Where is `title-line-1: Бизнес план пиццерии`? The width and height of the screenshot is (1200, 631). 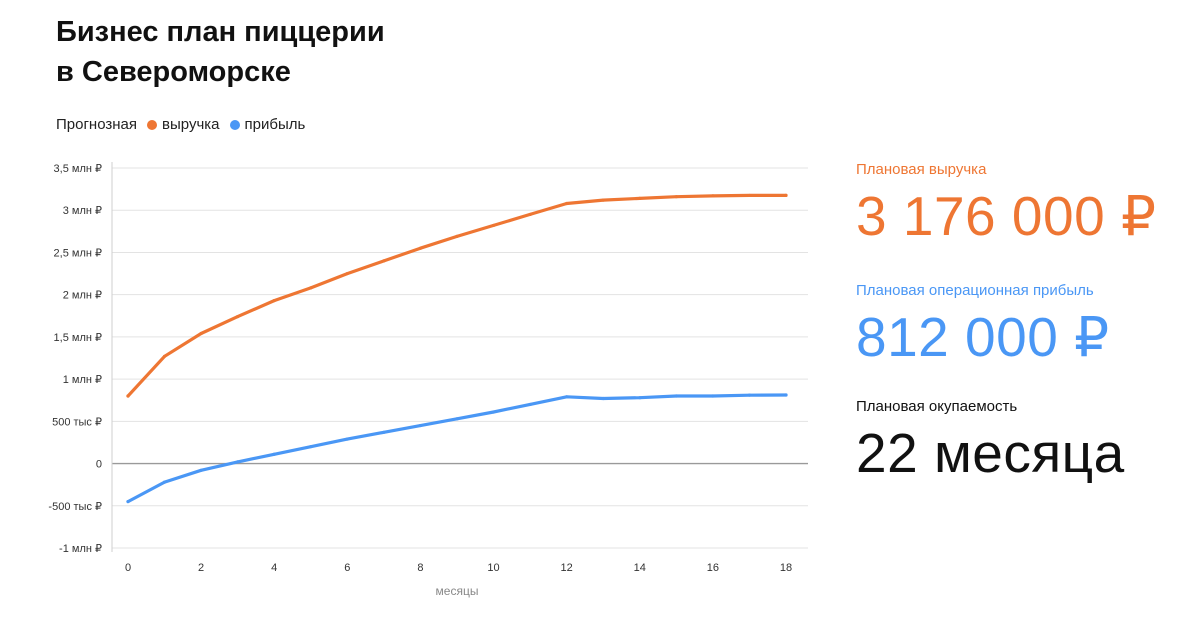
title-line-1: Бизнес план пиццерии is located at coordinates (220, 32).